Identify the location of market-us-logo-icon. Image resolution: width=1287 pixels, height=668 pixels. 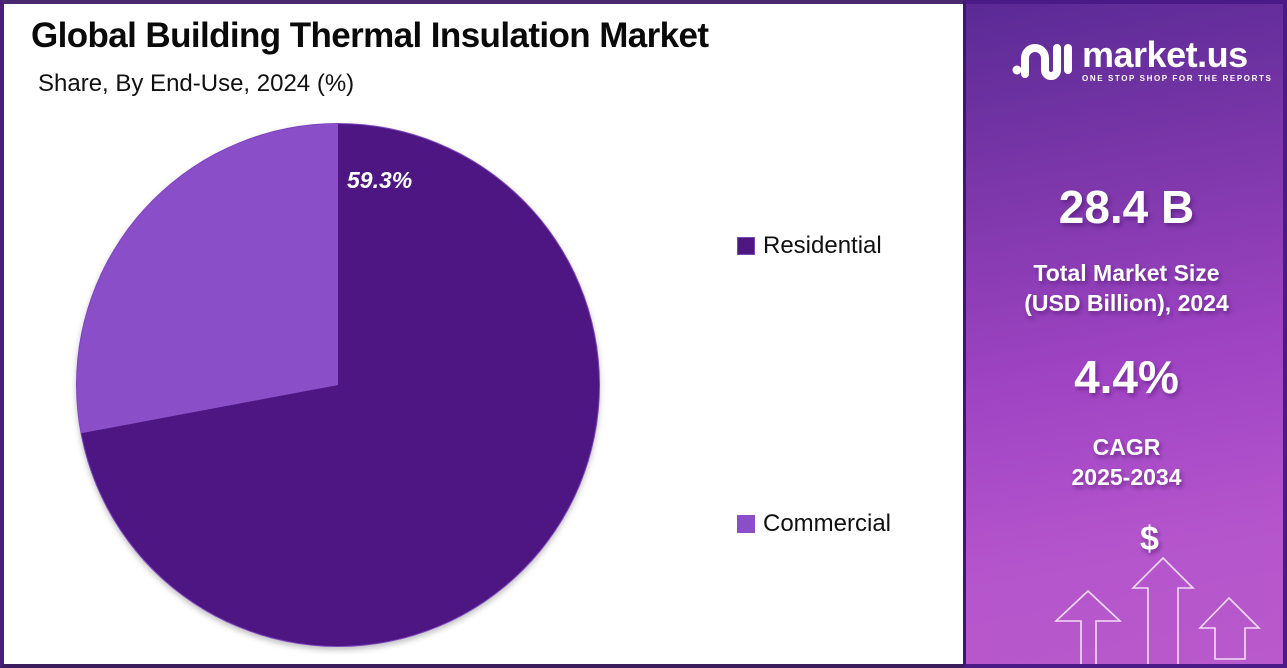
(1042, 61).